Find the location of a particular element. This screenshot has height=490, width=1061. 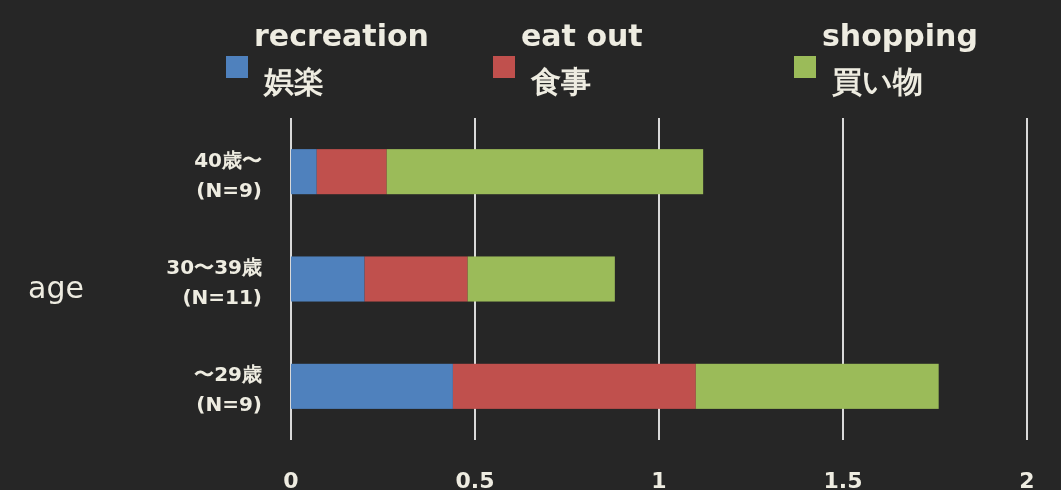

legend-label: eat out 食事 is located at coordinates (582, 58).